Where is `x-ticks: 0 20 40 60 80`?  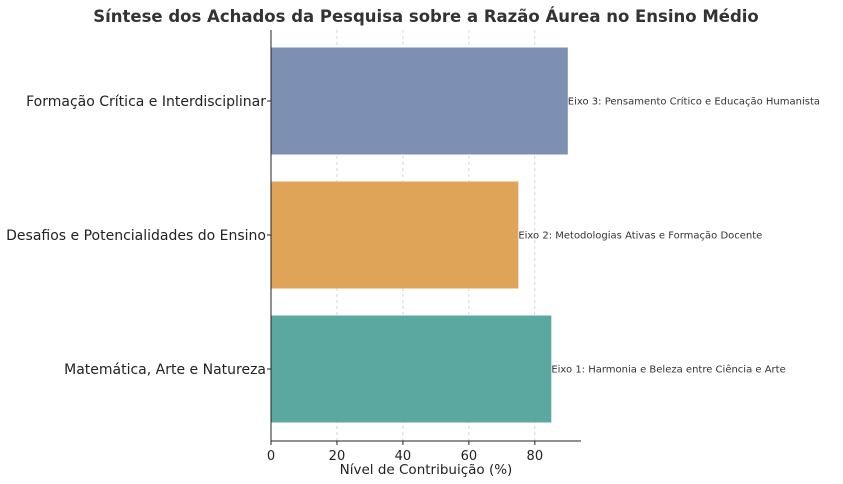 x-ticks: 0 20 40 60 80 is located at coordinates (405, 452).